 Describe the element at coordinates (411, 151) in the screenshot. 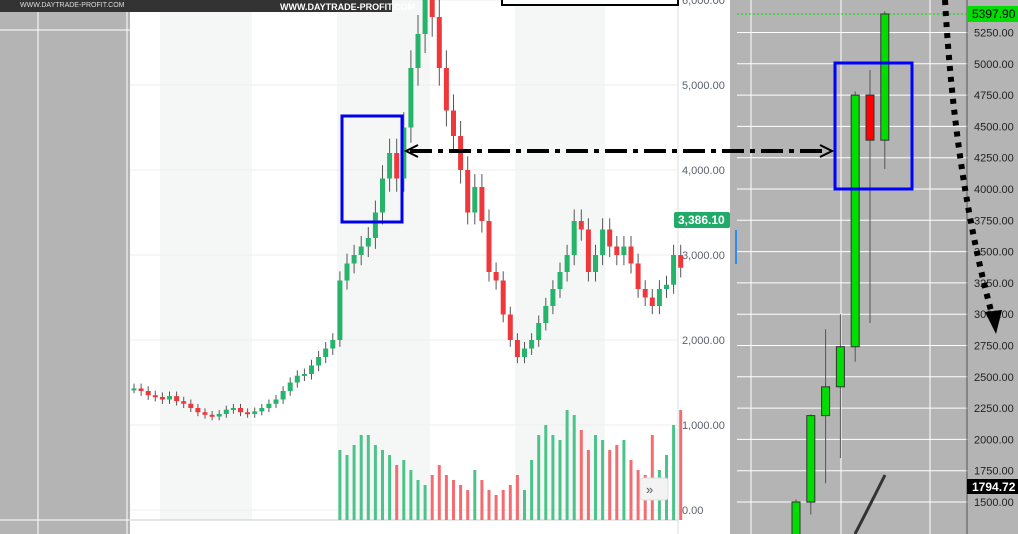

I see `arrow-head-left` at that location.